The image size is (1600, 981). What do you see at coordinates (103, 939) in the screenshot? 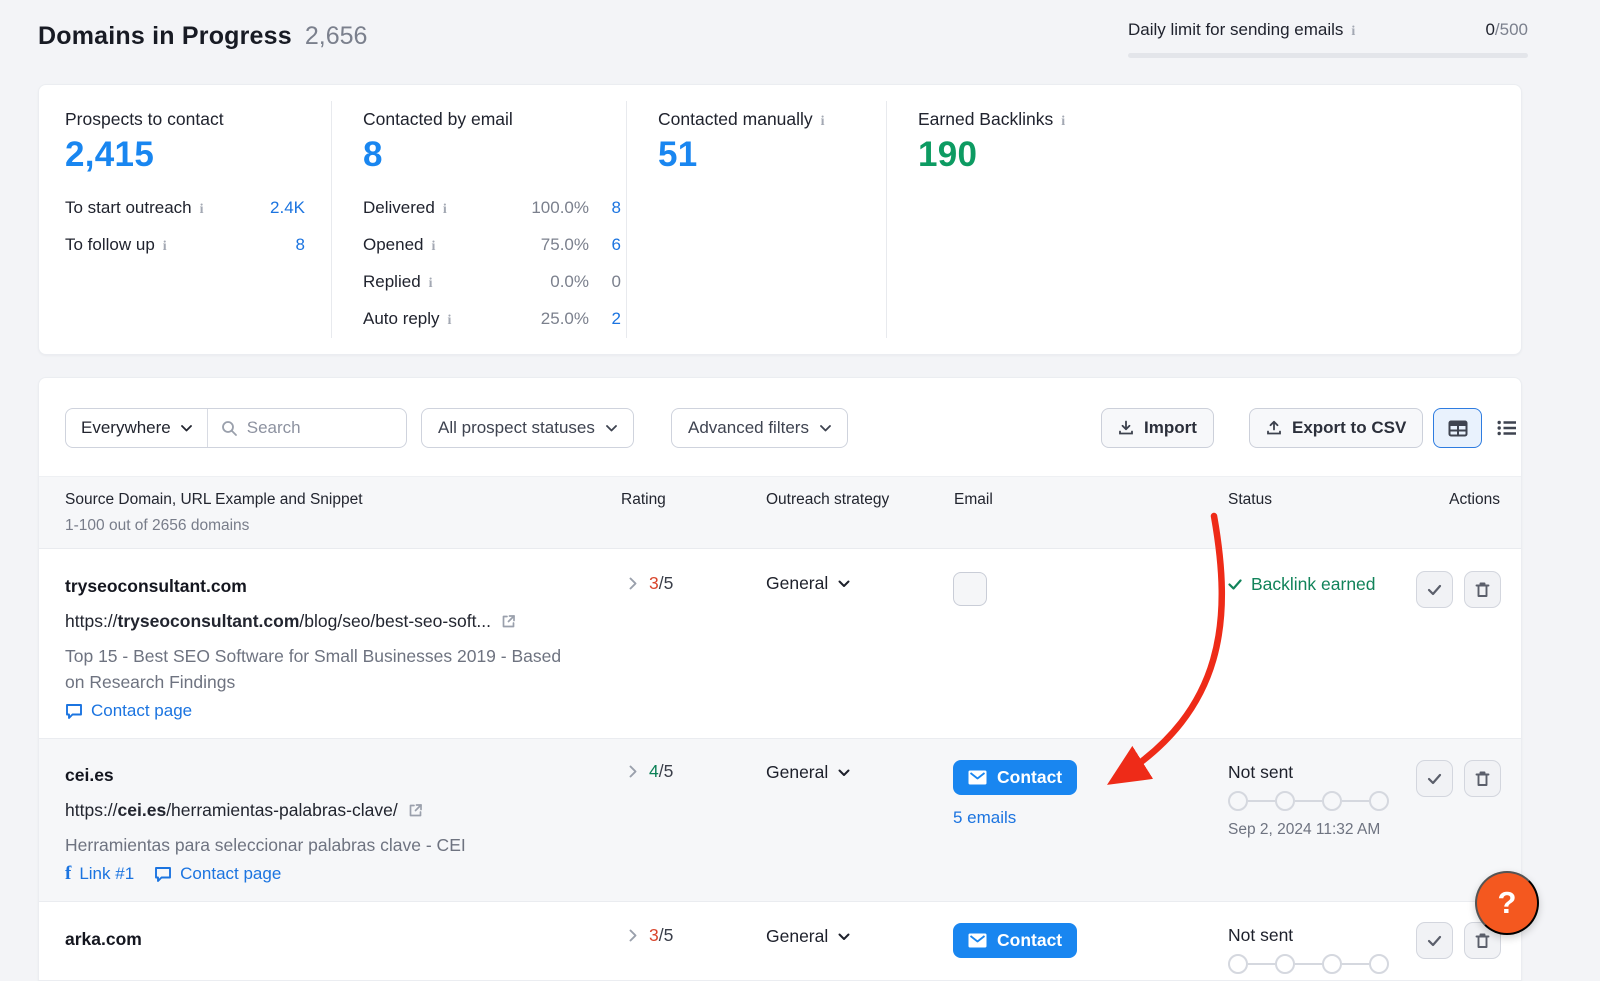
I see `source-domain: arka.com` at bounding box center [103, 939].